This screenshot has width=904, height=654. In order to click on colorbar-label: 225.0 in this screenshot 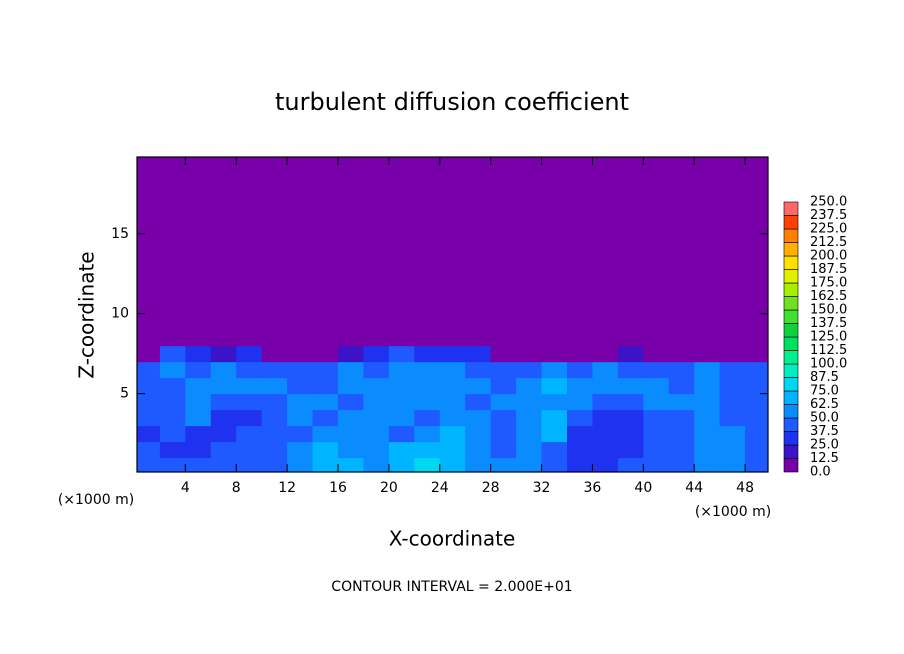, I will do `click(828, 229)`.